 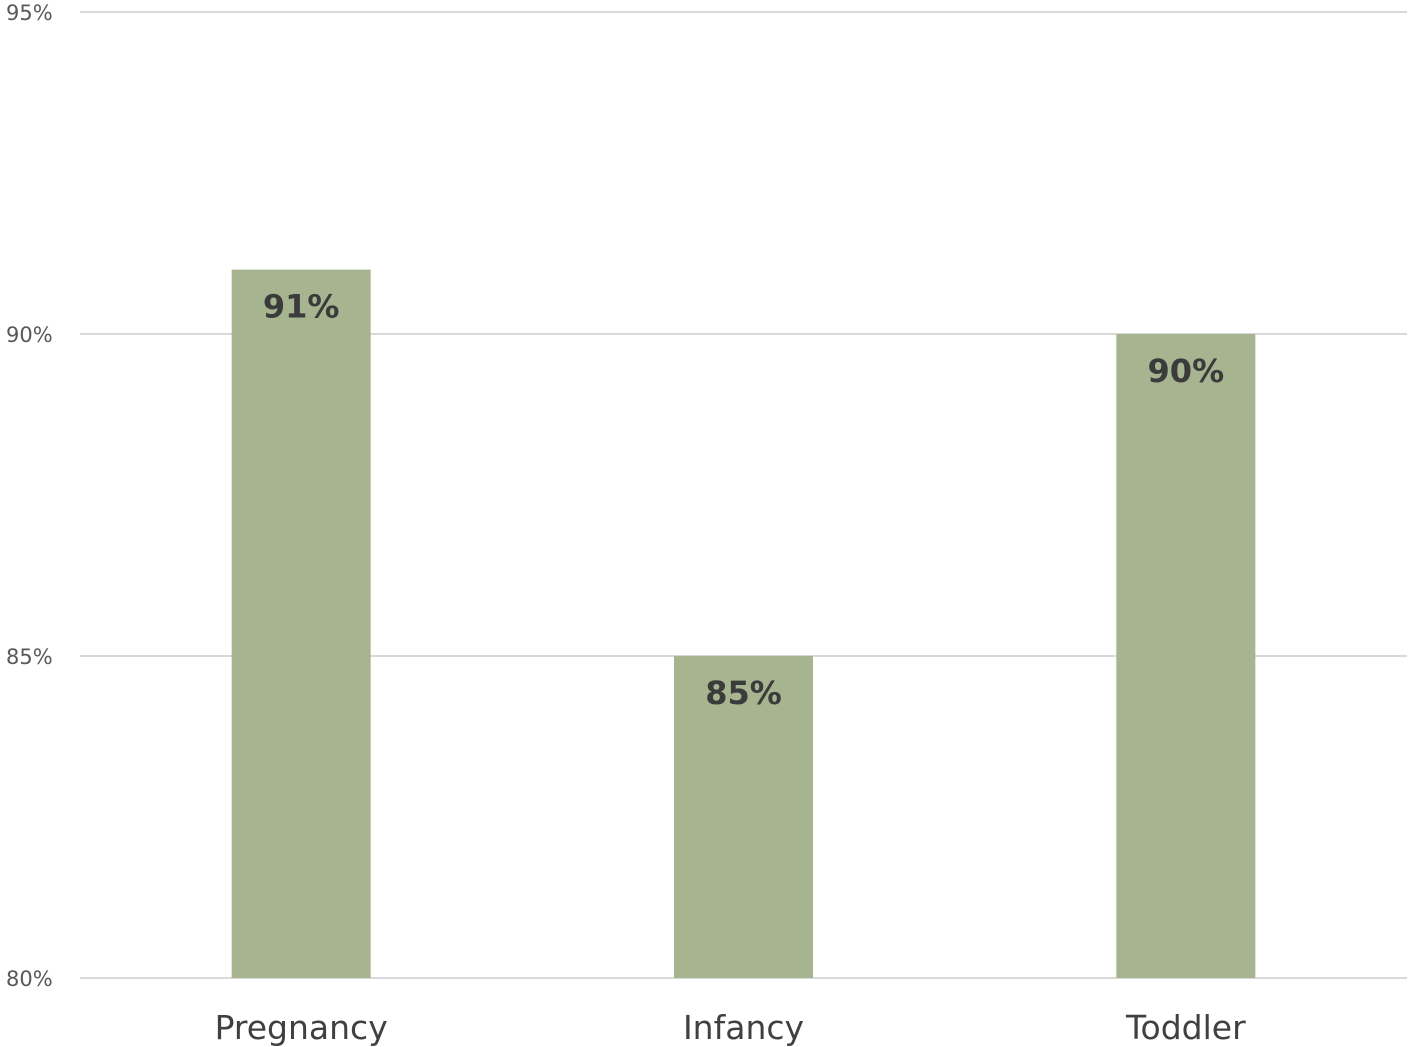 I want to click on data-label-toddler: 90%, so click(x=1186, y=371).